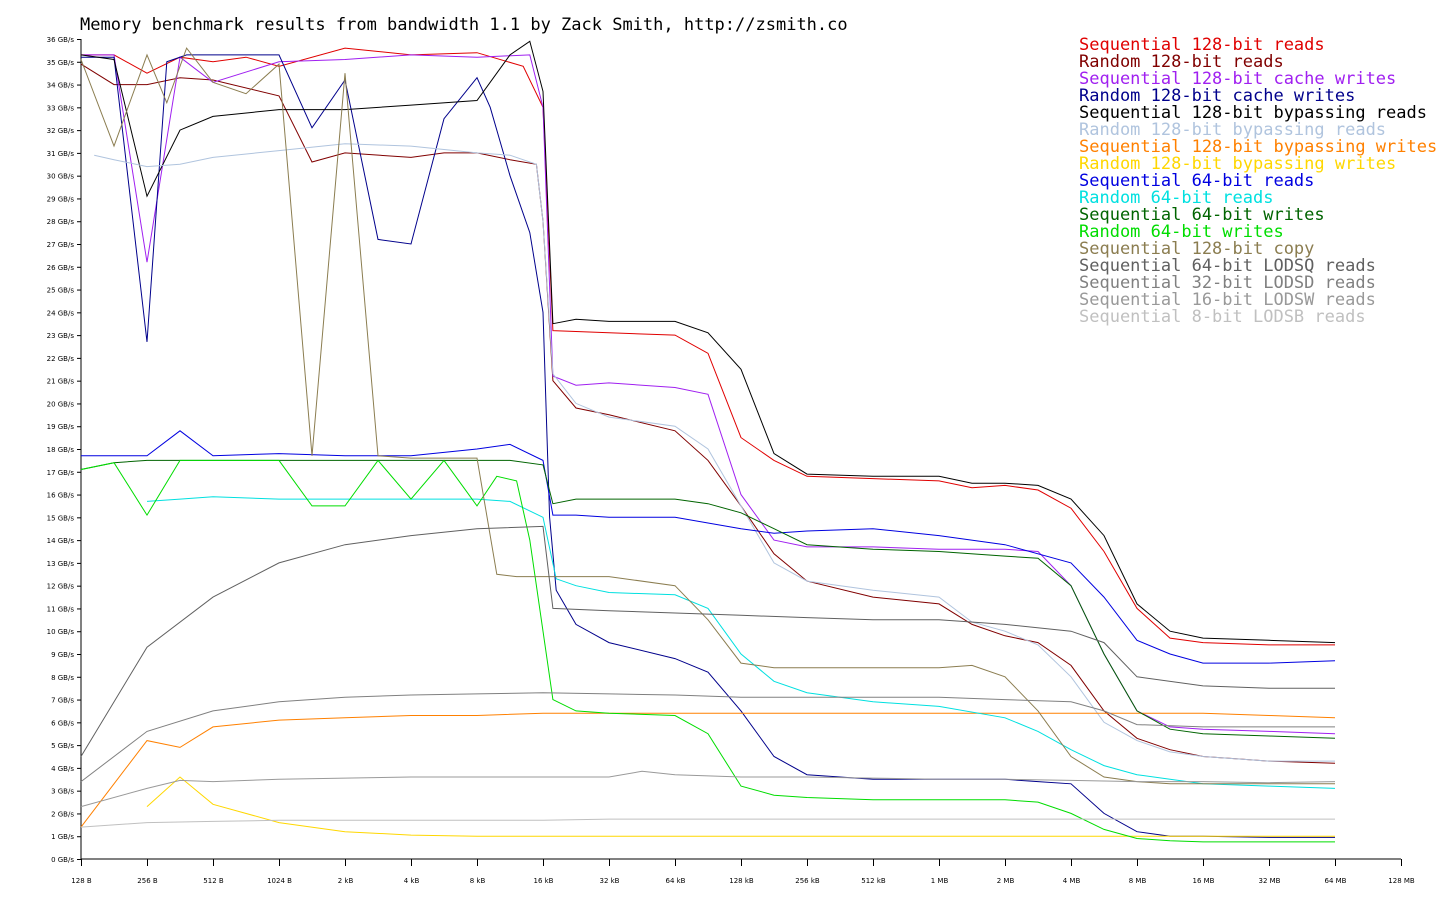  Describe the element at coordinates (61, 609) in the screenshot. I see `y-tick-label: 11 GB/s` at that location.